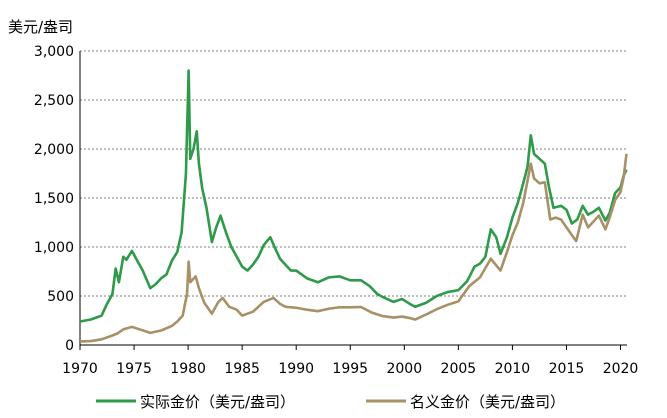 The image size is (667, 418). What do you see at coordinates (54, 150) in the screenshot?
I see `y-tick-label: 2,000` at bounding box center [54, 150].